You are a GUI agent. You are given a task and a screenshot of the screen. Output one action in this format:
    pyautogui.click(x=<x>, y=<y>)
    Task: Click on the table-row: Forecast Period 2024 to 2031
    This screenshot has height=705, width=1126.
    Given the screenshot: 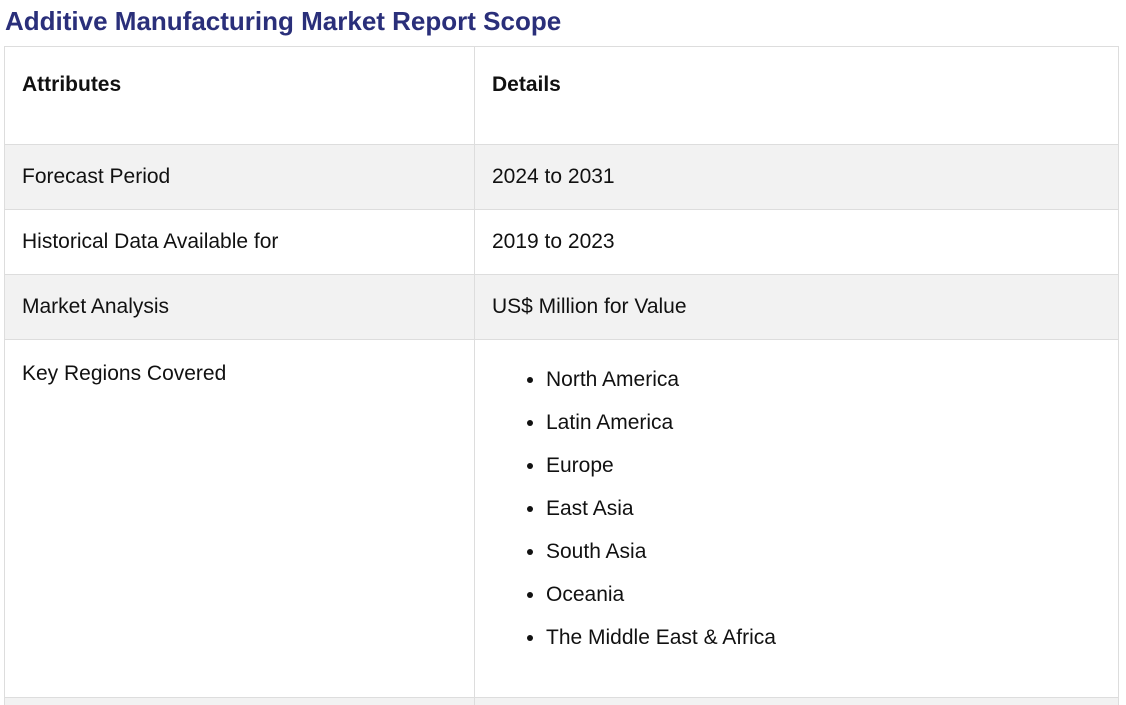 What is the action you would take?
    pyautogui.click(x=561, y=177)
    